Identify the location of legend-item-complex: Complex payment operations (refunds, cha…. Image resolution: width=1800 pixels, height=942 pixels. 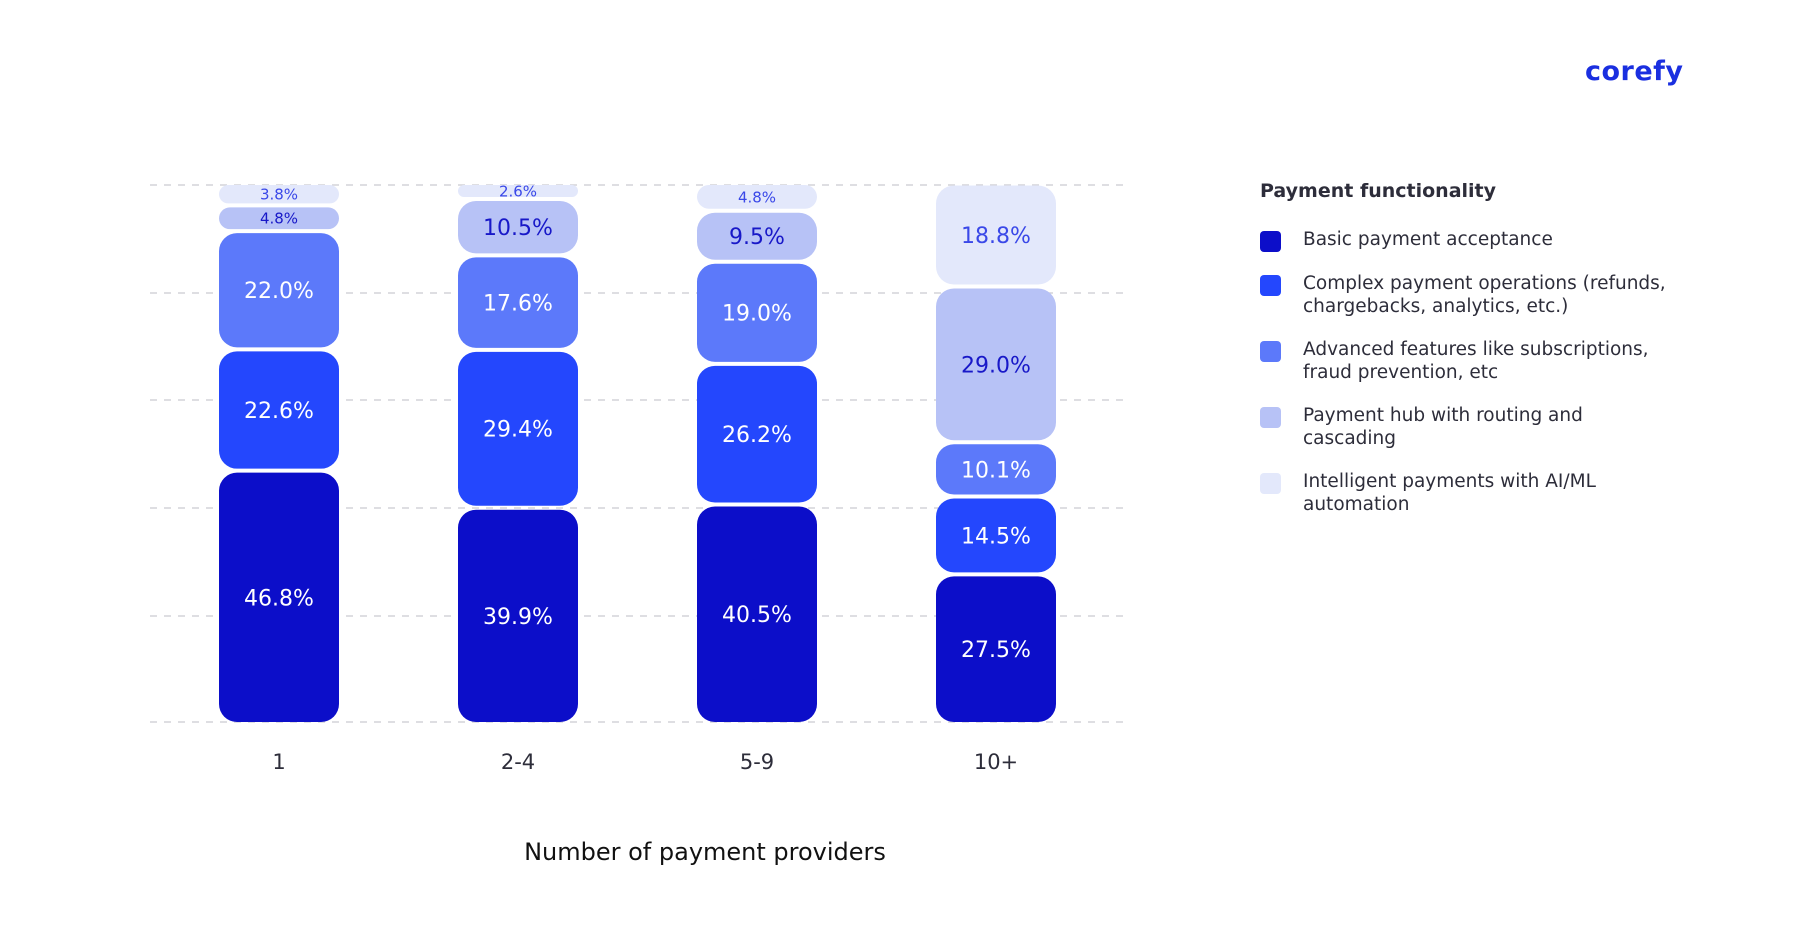
(1470, 295).